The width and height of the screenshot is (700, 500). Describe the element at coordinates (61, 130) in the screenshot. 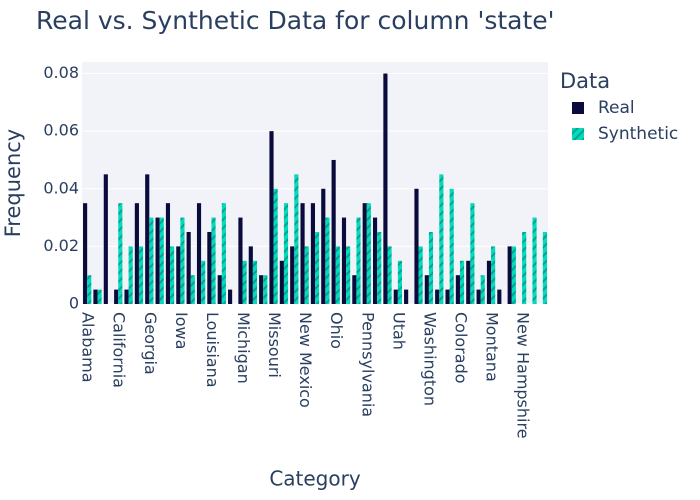

I see `y-tick-label: 0.06` at that location.